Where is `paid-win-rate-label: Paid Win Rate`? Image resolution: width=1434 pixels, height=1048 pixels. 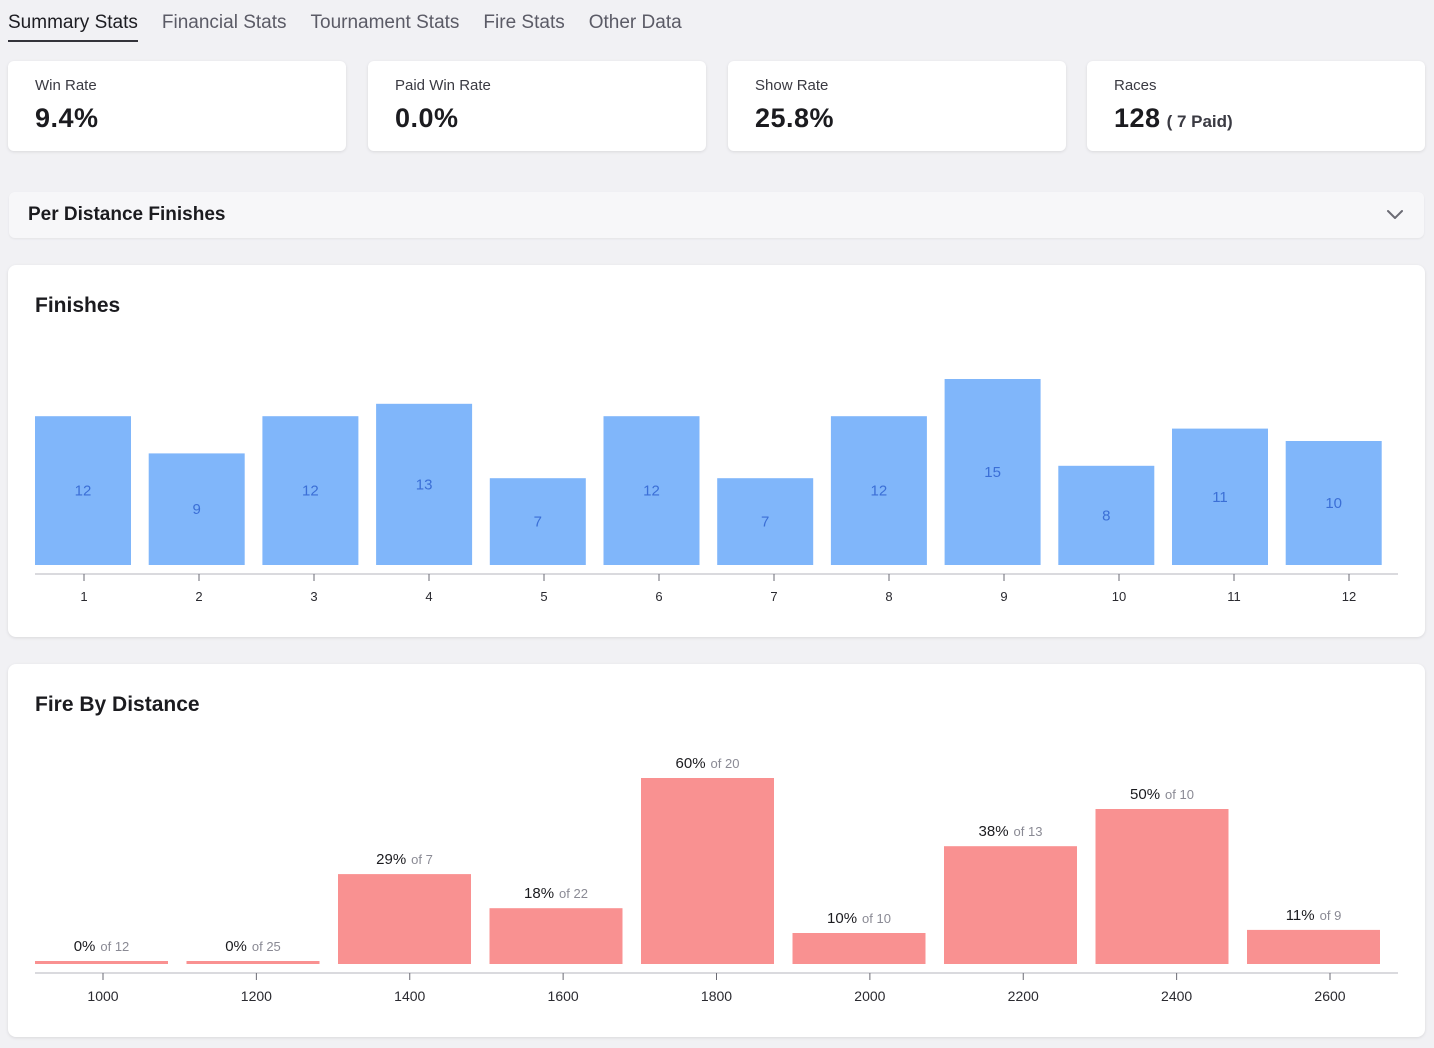 paid-win-rate-label: Paid Win Rate is located at coordinates (443, 85).